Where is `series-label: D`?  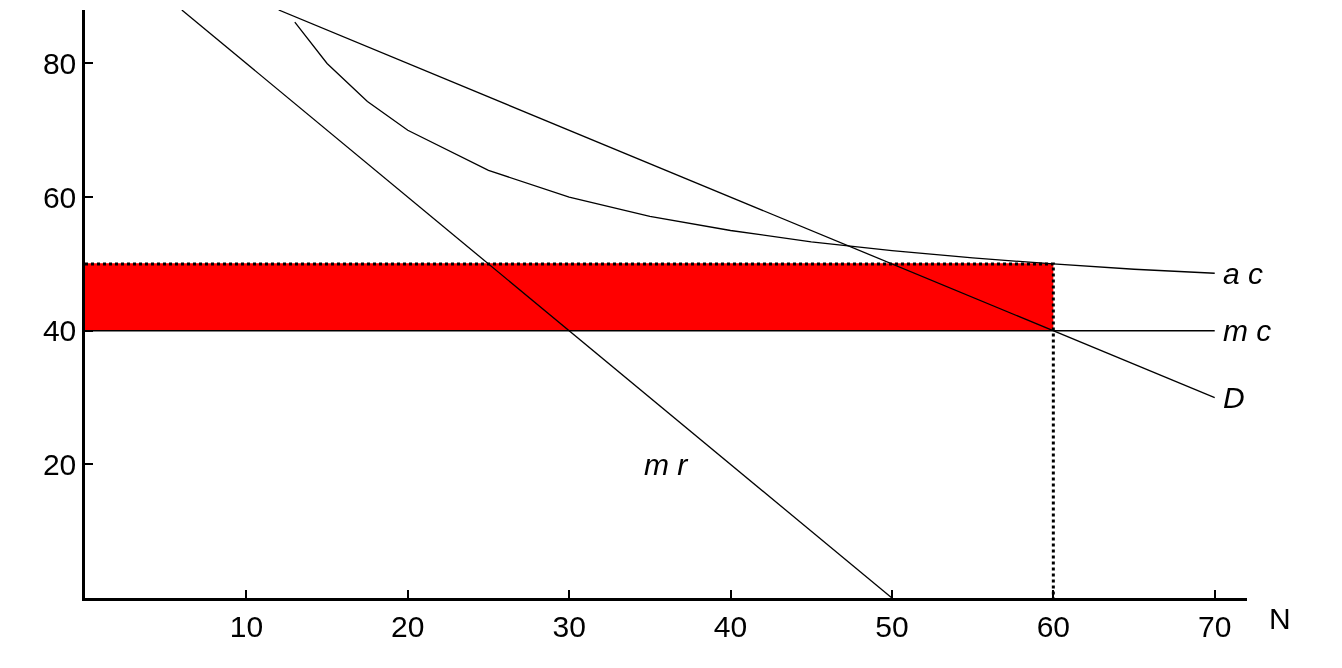 series-label: D is located at coordinates (1234, 397).